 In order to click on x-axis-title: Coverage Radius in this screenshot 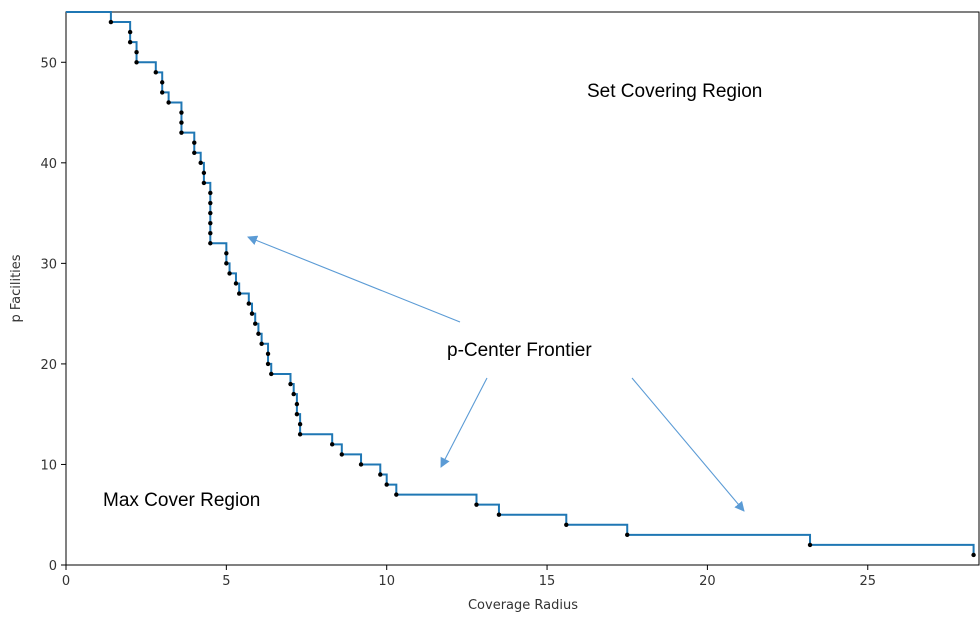, I will do `click(523, 605)`.